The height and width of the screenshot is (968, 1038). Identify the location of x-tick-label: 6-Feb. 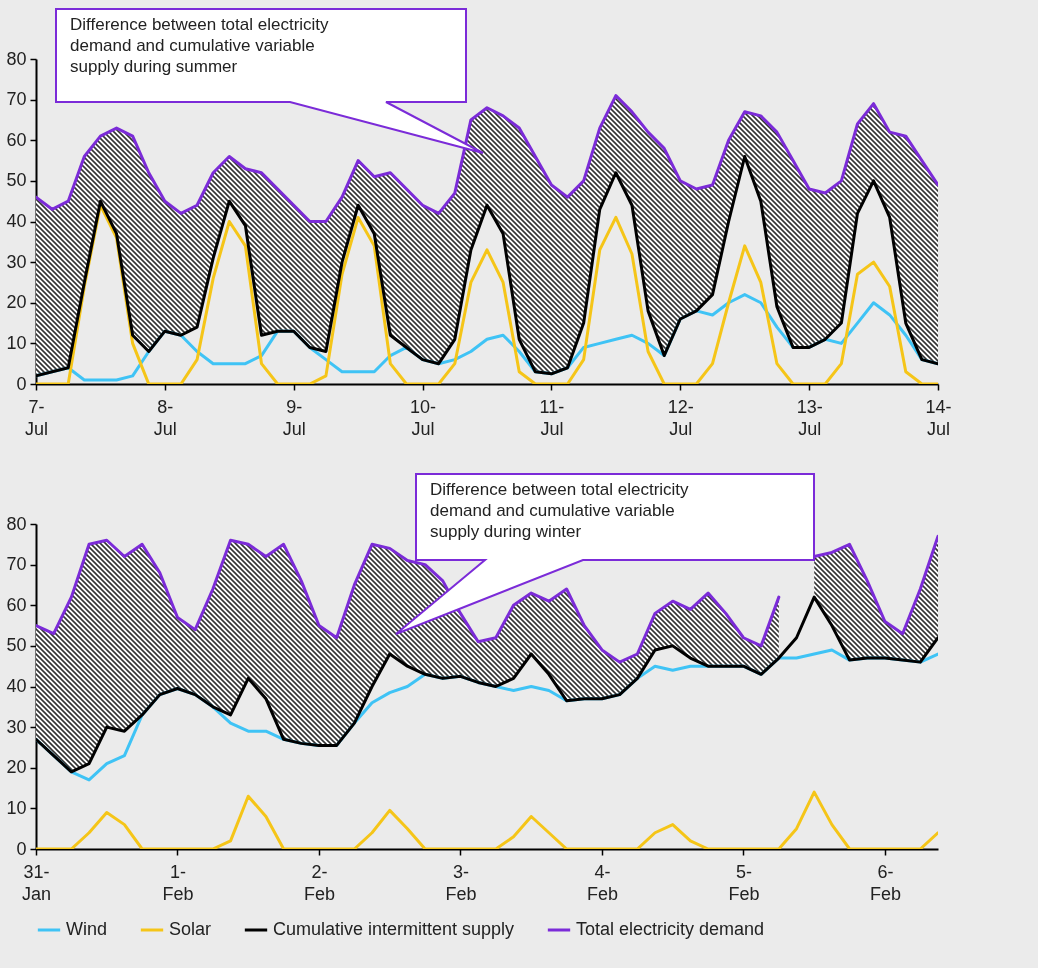
(885, 882).